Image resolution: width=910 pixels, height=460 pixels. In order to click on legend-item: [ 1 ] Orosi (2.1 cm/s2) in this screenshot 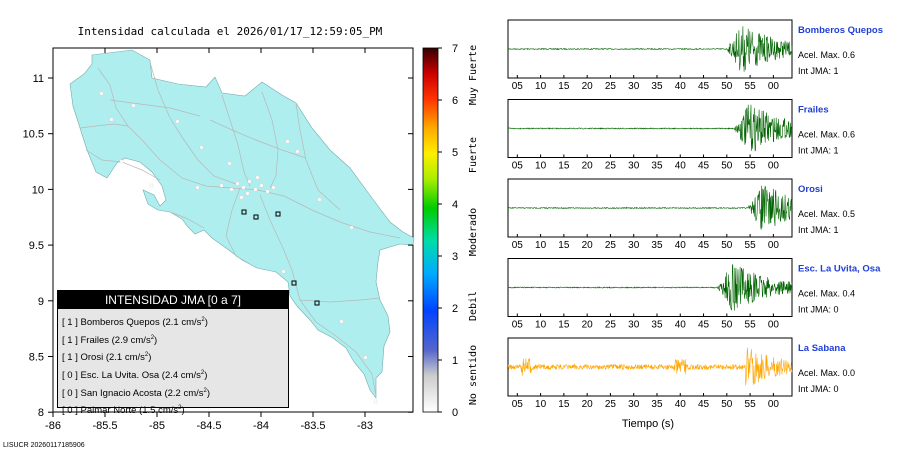, I will do `click(175, 357)`.